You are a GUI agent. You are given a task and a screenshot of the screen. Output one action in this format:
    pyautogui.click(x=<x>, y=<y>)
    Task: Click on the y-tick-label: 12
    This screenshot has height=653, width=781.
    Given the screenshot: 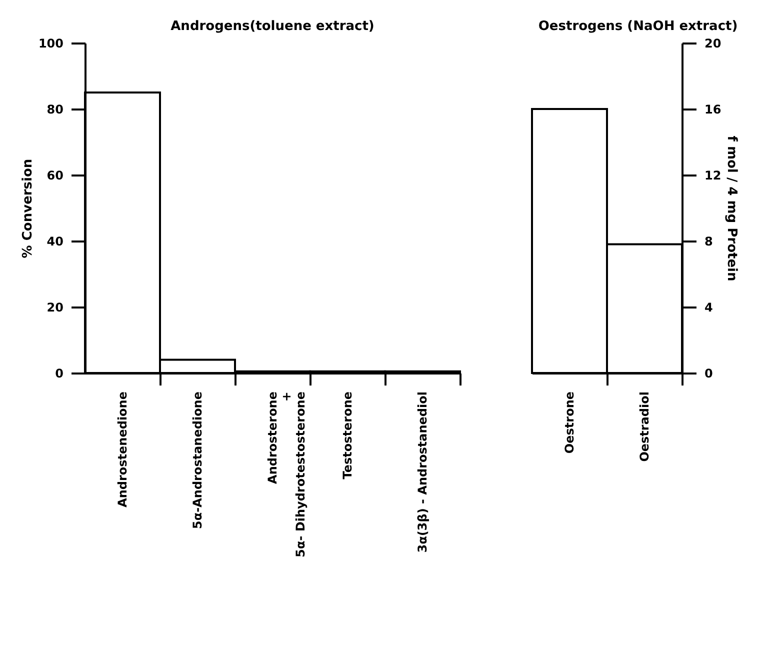 What is the action you would take?
    pyautogui.click(x=713, y=175)
    